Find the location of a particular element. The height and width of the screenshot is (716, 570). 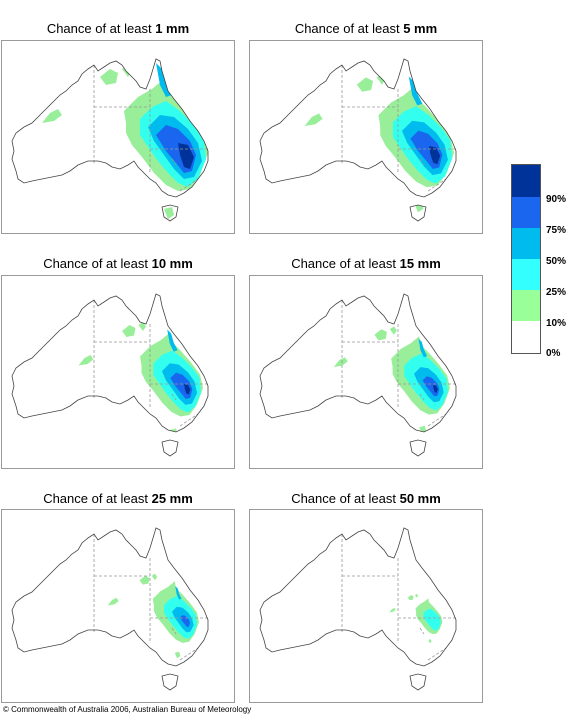

panel-title-25mm: Chance of at least 25 mm is located at coordinates (118, 498).